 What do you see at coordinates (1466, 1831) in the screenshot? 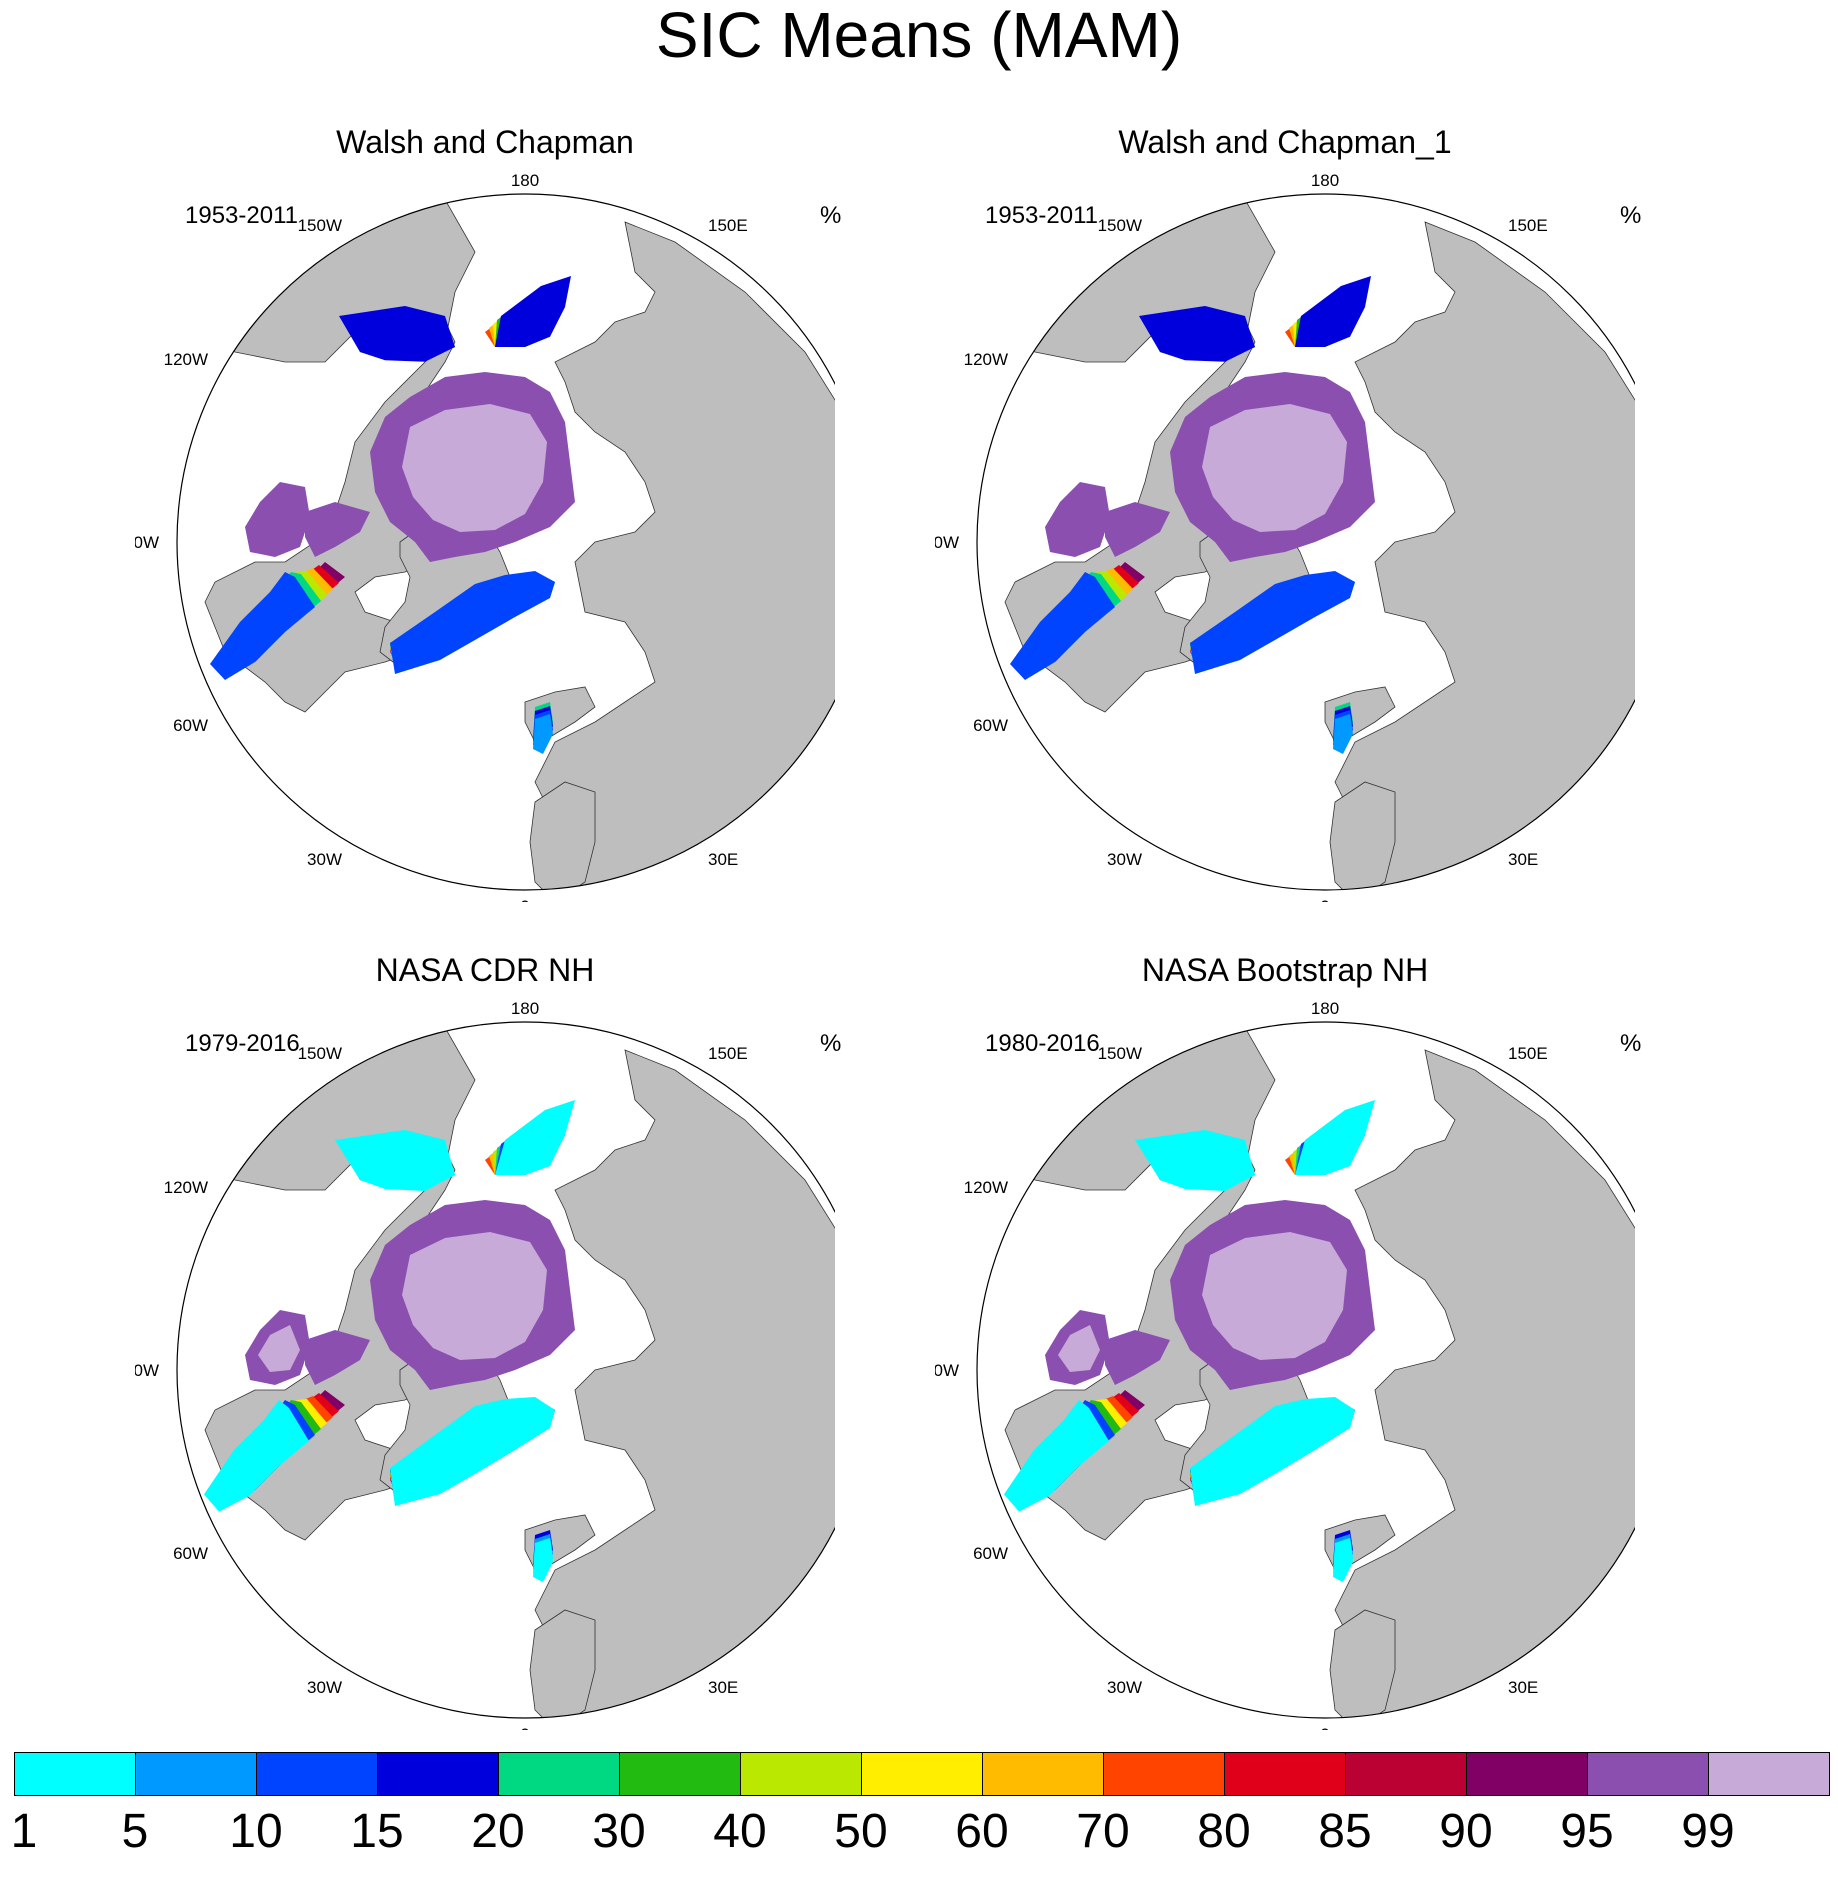
I see `colorbar-tick-label: 90` at bounding box center [1466, 1831].